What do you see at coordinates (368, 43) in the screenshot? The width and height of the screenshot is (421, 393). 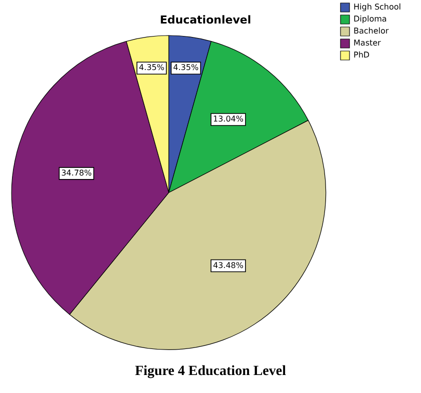 I see `legend-label: Master` at bounding box center [368, 43].